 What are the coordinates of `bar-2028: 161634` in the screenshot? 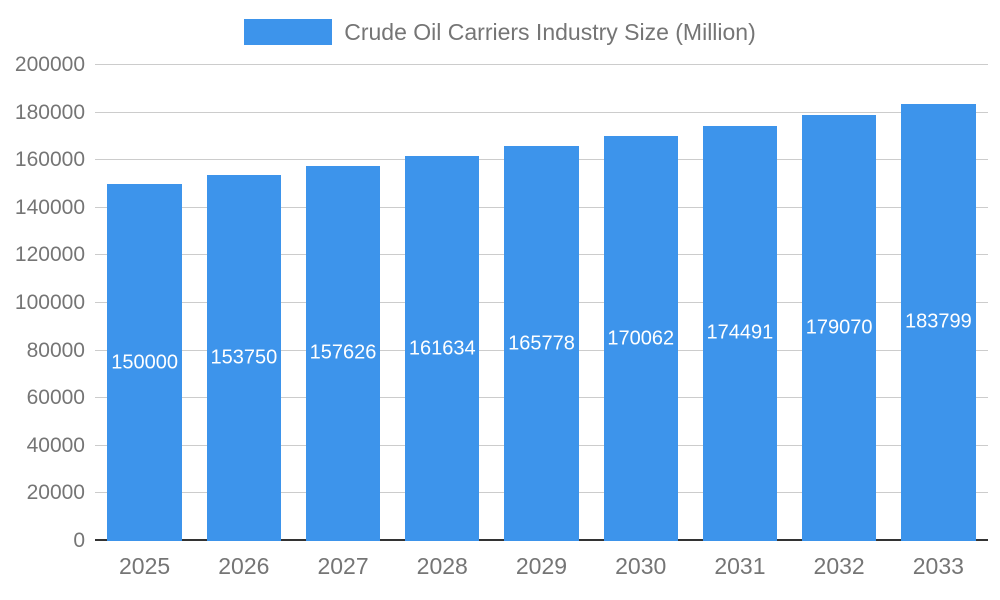 It's located at (442, 348).